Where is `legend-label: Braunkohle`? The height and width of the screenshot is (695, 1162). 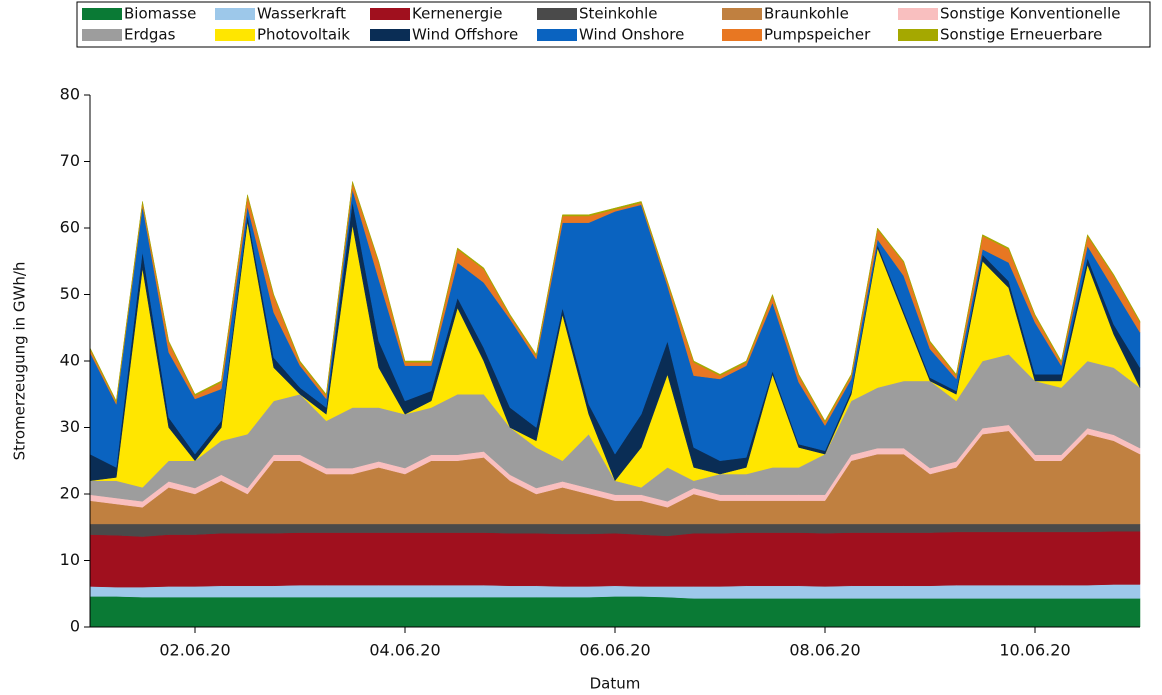 legend-label: Braunkohle is located at coordinates (806, 14).